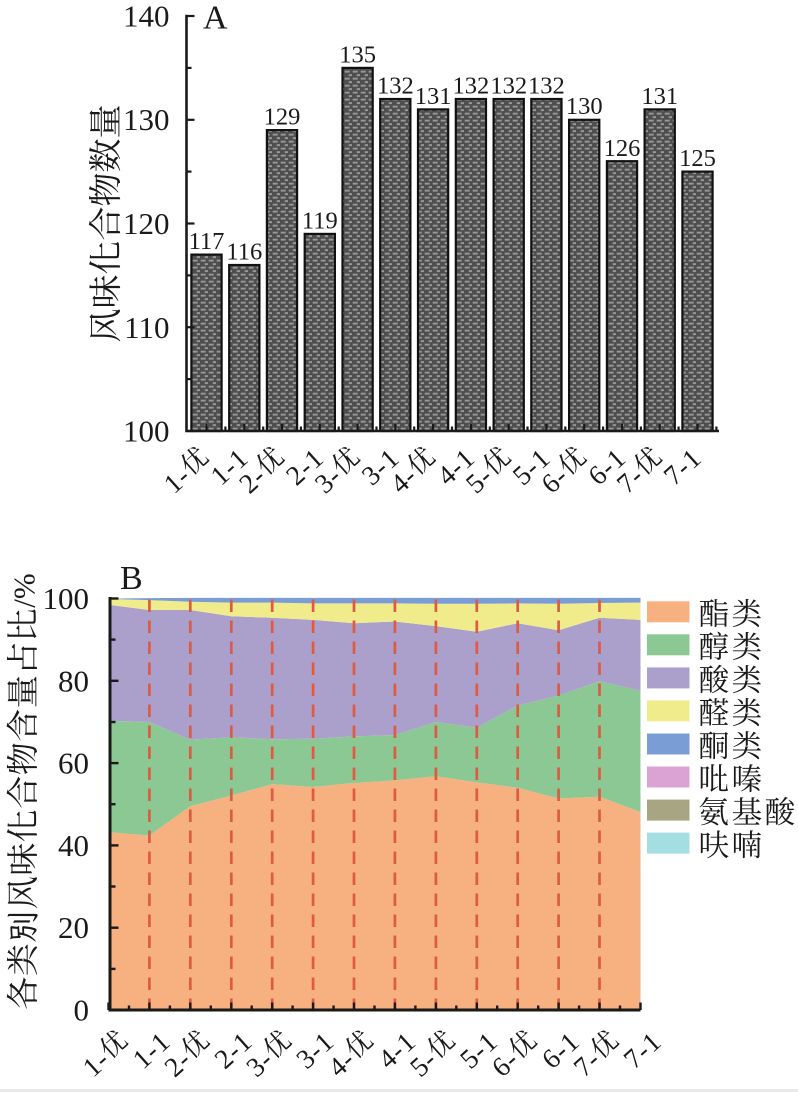  I want to click on svg-text: 40, so click(73, 845).